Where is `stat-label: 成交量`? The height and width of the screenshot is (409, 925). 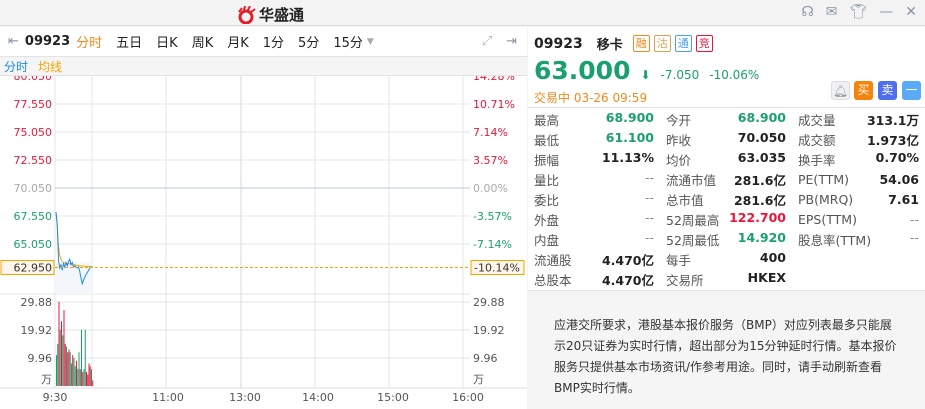
stat-label: 成交量 is located at coordinates (817, 120).